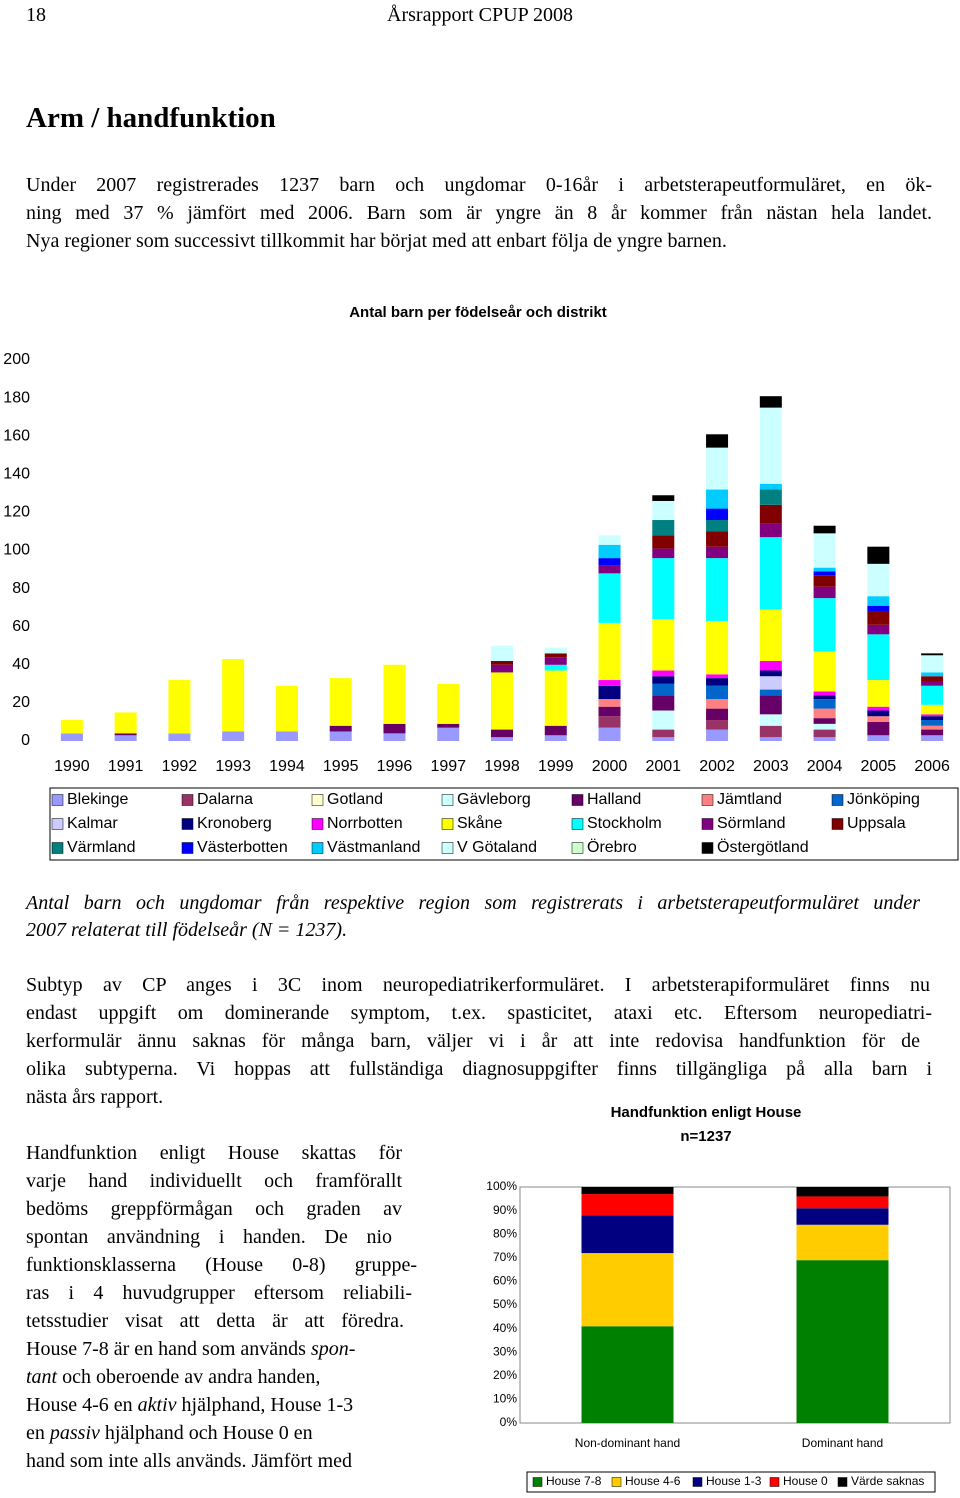  Describe the element at coordinates (21, 588) in the screenshot. I see `y-tick-label: 80` at that location.